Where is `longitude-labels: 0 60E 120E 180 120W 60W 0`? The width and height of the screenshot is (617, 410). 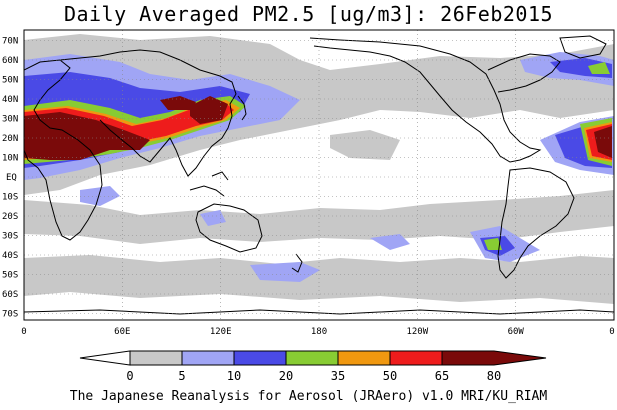 longitude-labels: 0 60E 120E 180 120W 60W 0 is located at coordinates (317, 332).